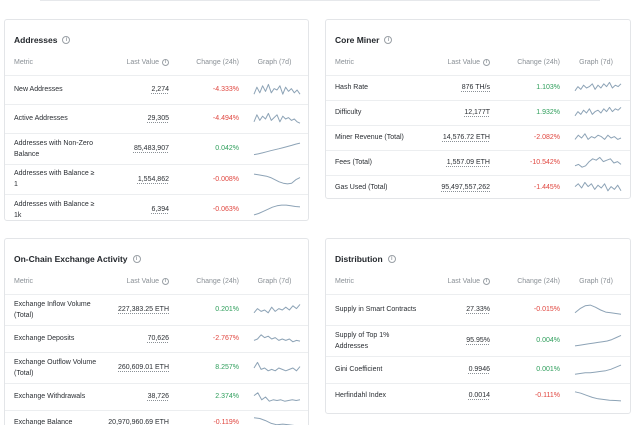 The image size is (640, 425). Describe the element at coordinates (153, 179) in the screenshot. I see `last-value: 1,554,862` at that location.